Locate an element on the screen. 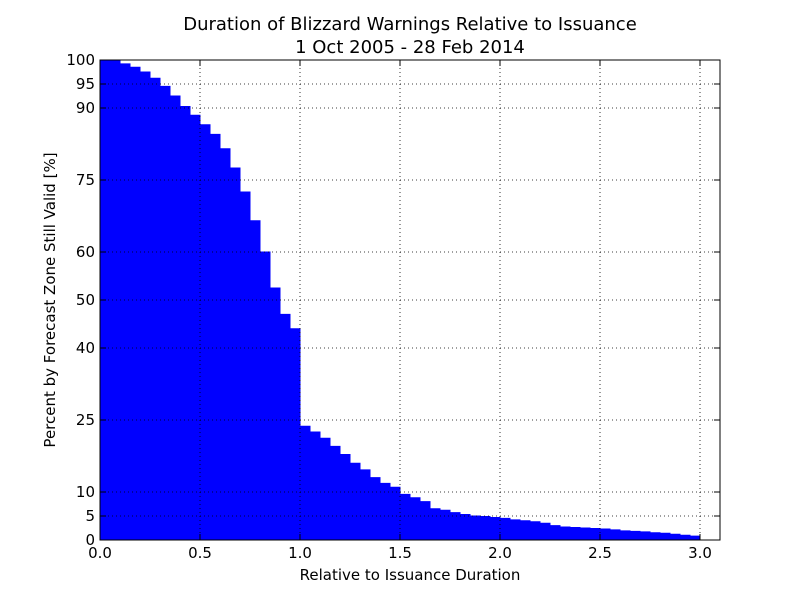  y-tick-label: 90 is located at coordinates (85, 108).